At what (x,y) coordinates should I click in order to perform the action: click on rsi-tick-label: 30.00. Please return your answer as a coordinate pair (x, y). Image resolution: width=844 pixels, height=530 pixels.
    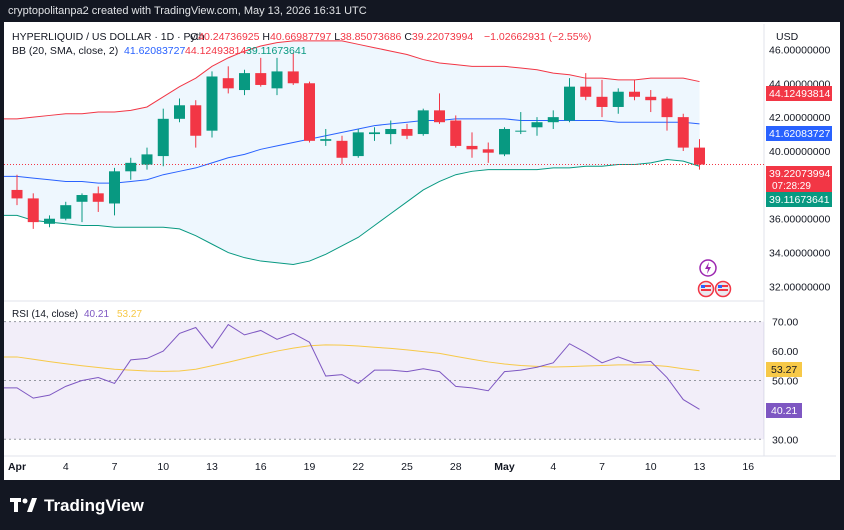
    Looking at the image, I should click on (785, 440).